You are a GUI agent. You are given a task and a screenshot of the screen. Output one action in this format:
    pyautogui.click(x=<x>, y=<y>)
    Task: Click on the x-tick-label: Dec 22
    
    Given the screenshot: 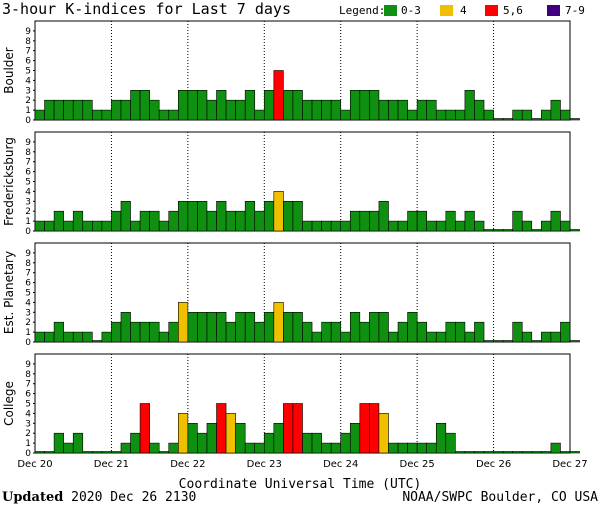 What is the action you would take?
    pyautogui.click(x=187, y=464)
    